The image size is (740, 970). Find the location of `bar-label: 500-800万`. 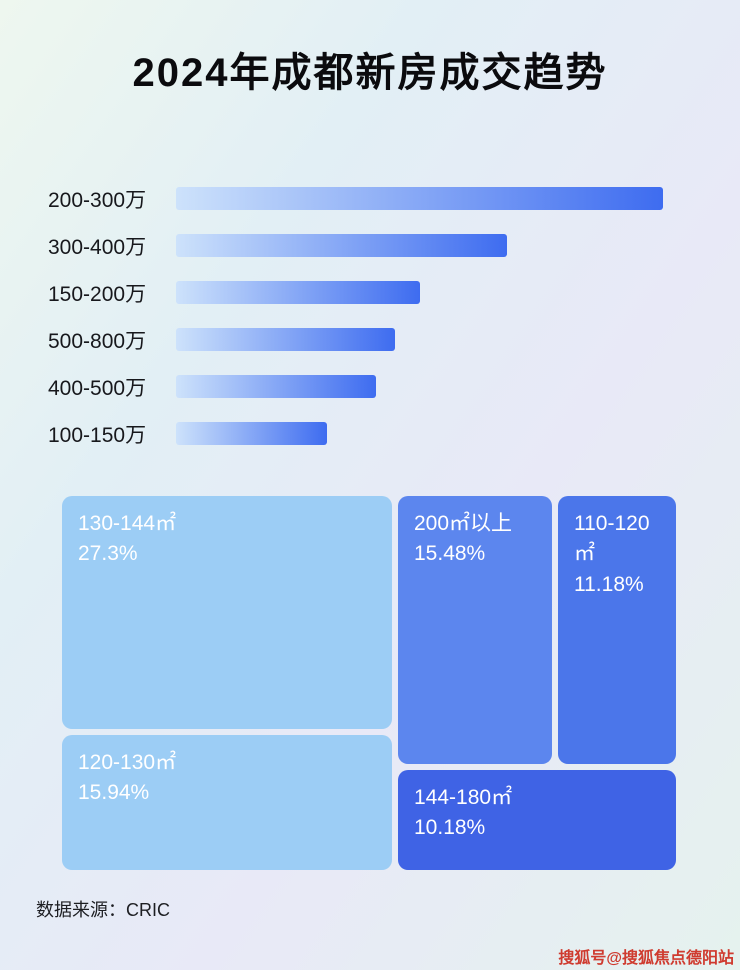

bar-label: 500-800万 is located at coordinates (97, 341).